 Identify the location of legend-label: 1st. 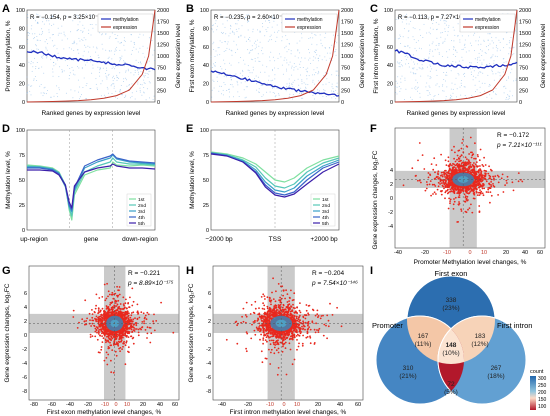
(141, 200).